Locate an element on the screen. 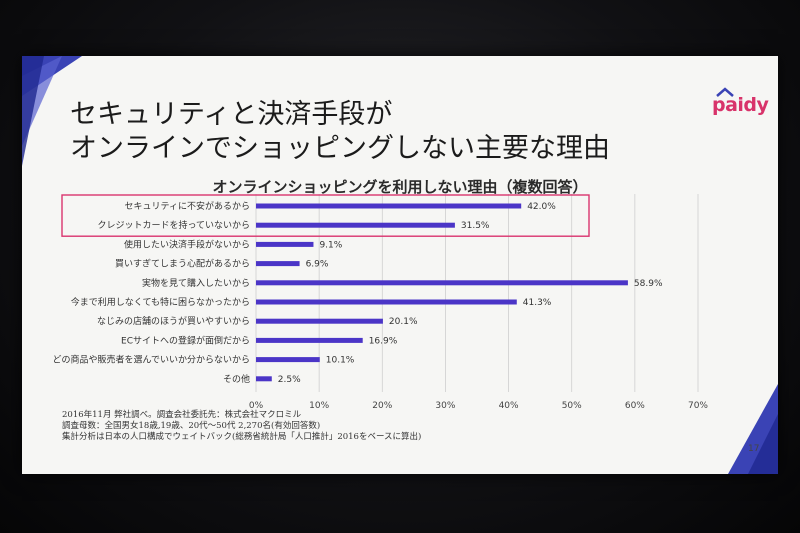  slide-title: セキュリティと決済手段が オンラインでショッピングしない主要な理由 is located at coordinates (340, 132).